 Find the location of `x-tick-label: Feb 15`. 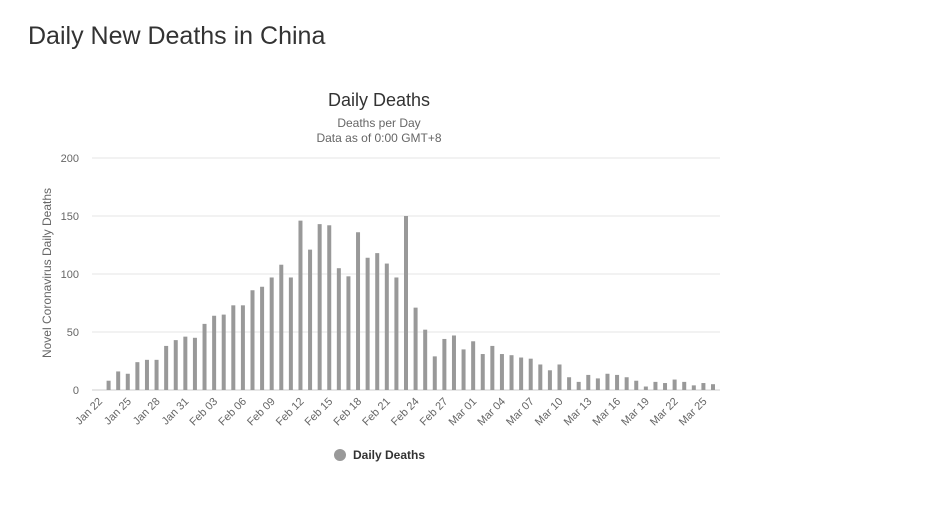

x-tick-label: Feb 15 is located at coordinates (319, 412).